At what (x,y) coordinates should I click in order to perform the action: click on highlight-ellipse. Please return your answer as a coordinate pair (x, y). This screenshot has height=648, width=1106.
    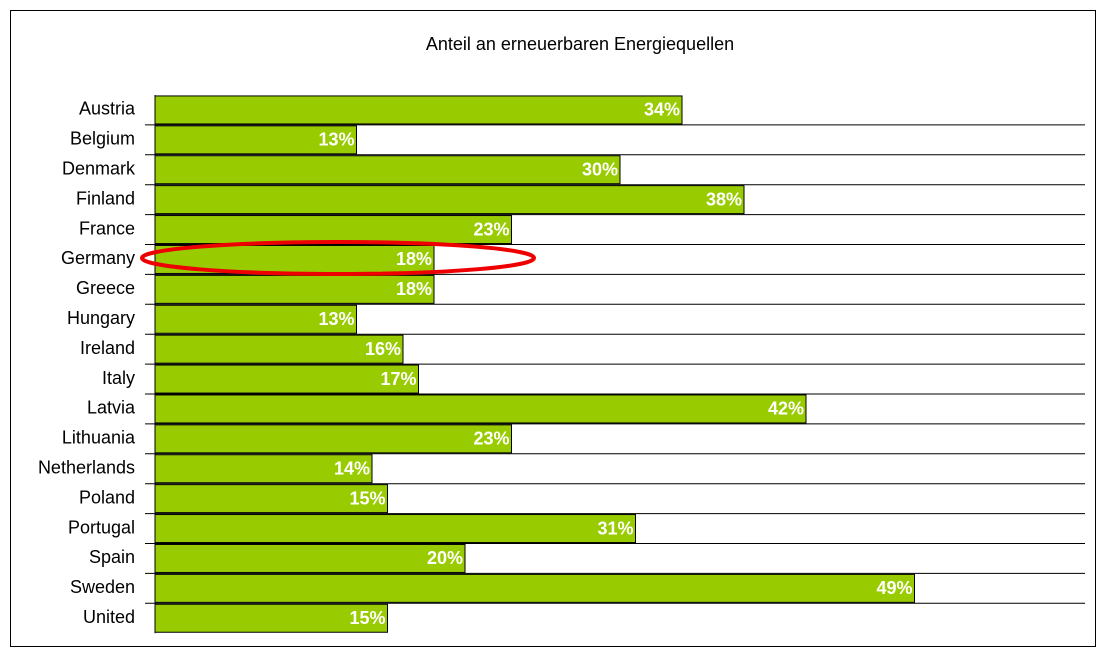
    Looking at the image, I should click on (338, 258).